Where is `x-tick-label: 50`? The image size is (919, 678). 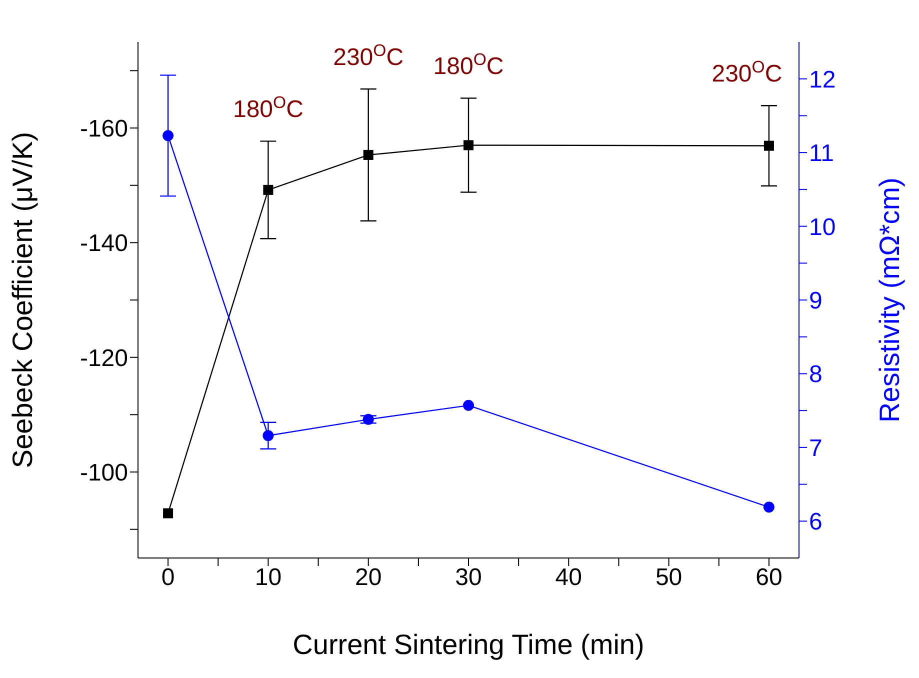 x-tick-label: 50 is located at coordinates (668, 578).